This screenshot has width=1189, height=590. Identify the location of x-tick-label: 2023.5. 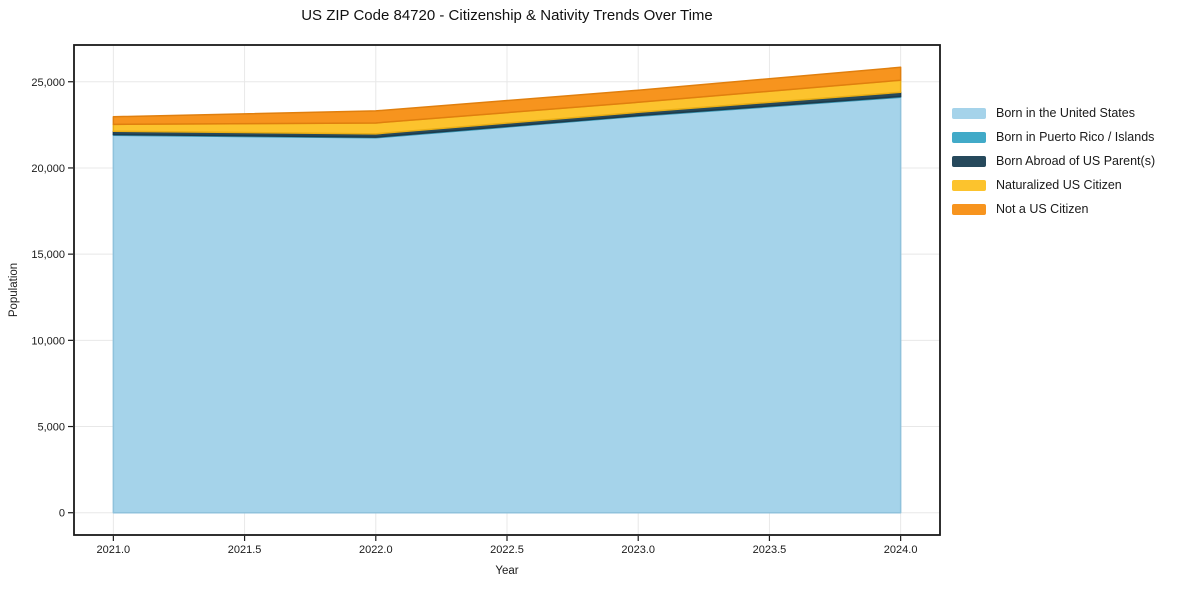
(770, 550).